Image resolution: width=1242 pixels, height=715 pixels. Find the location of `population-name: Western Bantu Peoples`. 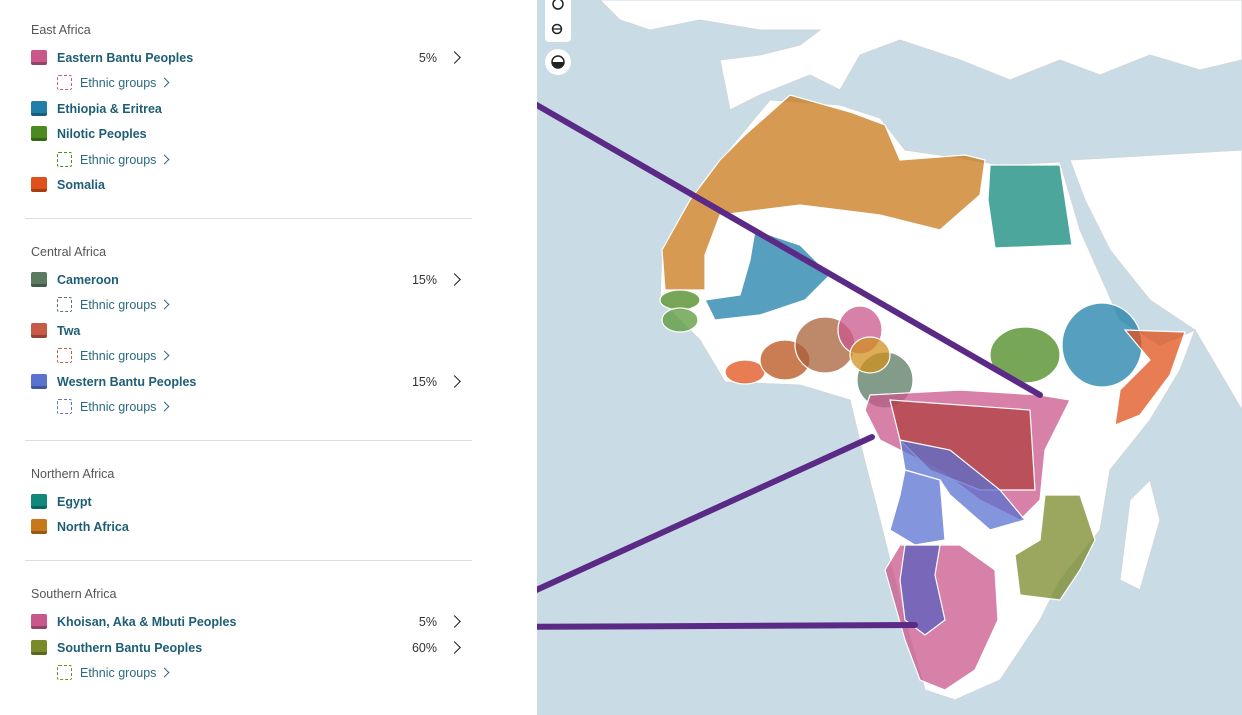

population-name: Western Bantu Peoples is located at coordinates (127, 381).